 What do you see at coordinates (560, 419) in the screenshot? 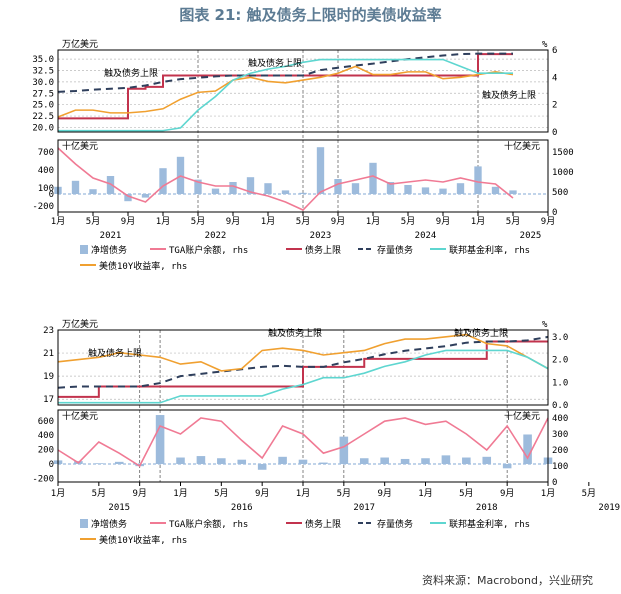
I see `y2-tick-label: 400` at bounding box center [560, 419].